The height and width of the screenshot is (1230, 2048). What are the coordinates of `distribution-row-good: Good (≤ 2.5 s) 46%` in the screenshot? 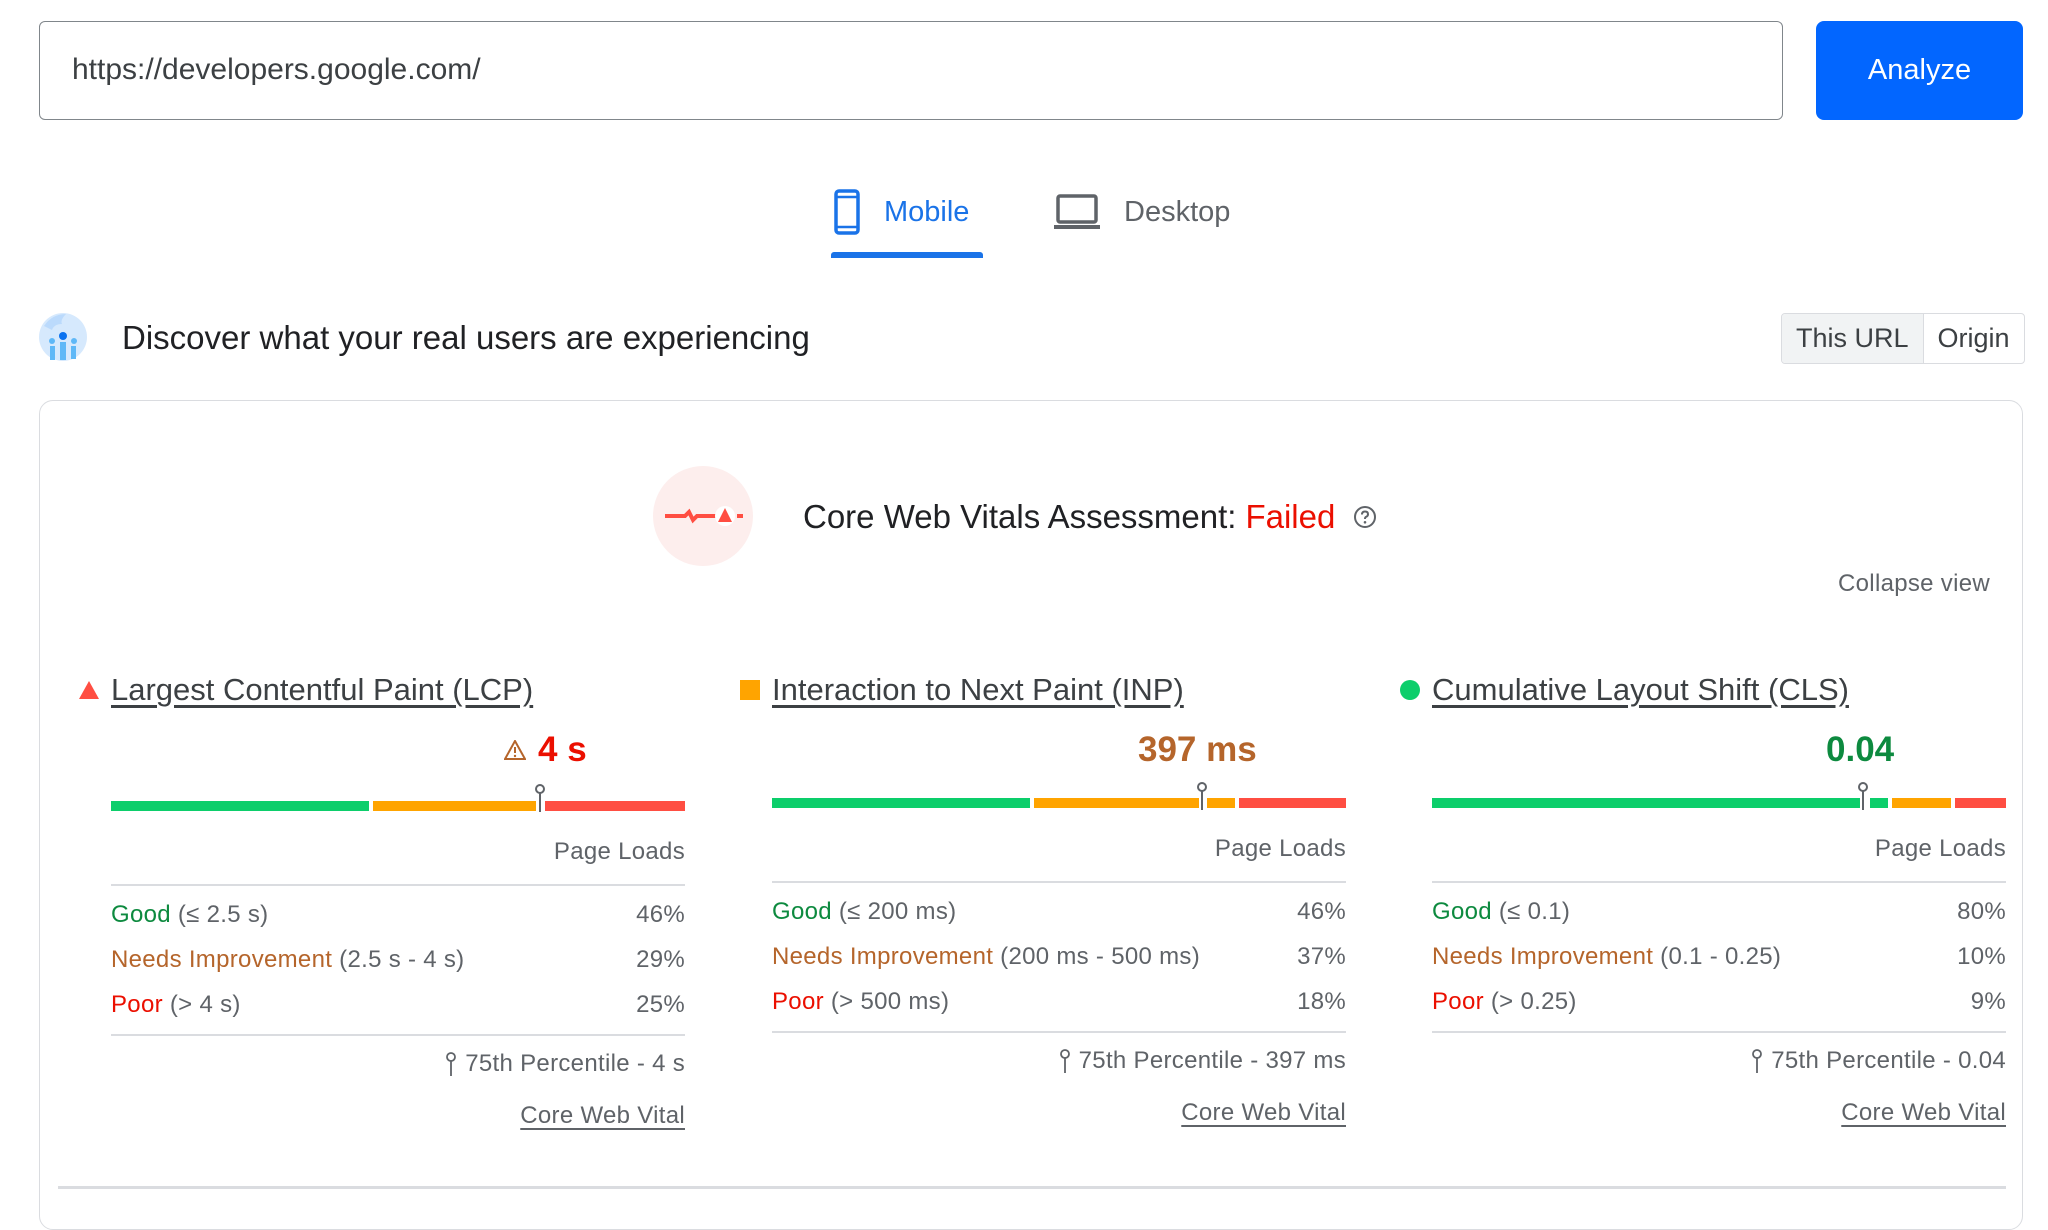 It's located at (398, 914).